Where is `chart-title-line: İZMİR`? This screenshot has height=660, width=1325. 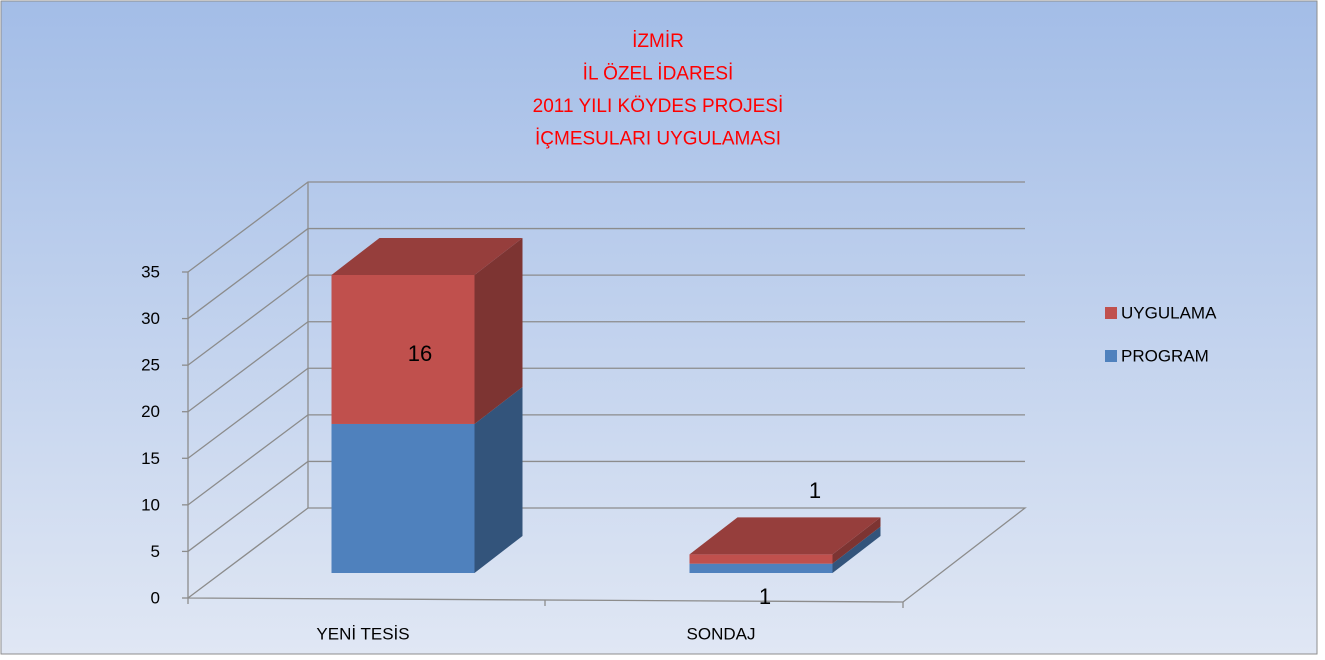 chart-title-line: İZMİR is located at coordinates (658, 41).